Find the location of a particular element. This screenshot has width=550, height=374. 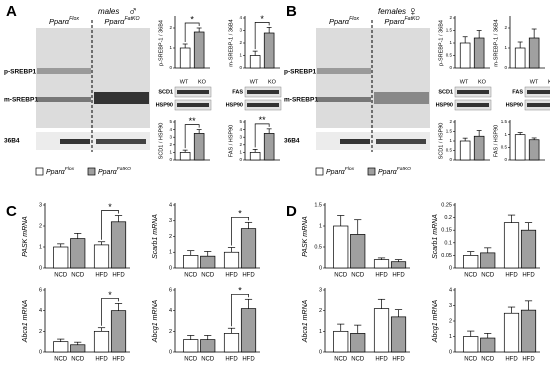

legend-label-sup: FatKO is located at coordinates (404, 169).